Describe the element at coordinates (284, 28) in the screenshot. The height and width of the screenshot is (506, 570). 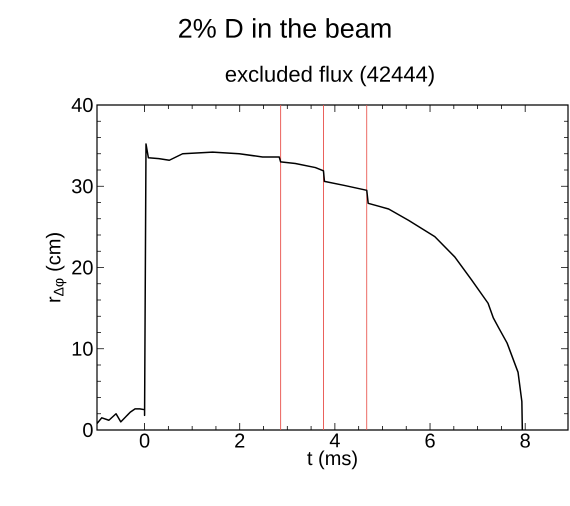
I see `chart-title: 2% D in the beam` at that location.